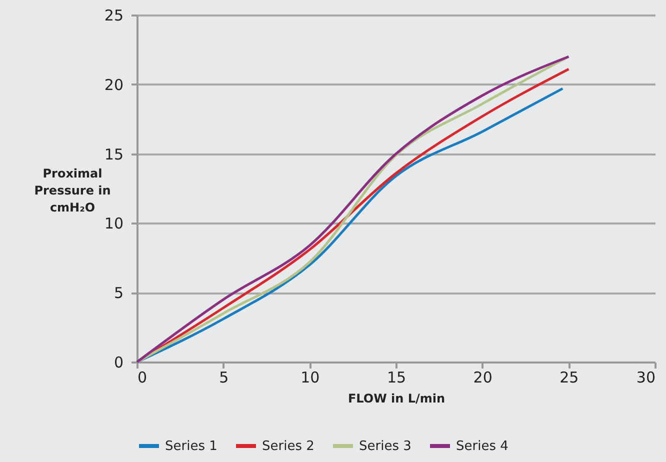 The image size is (666, 462). I want to click on y-tick-label: 20, so click(114, 85).